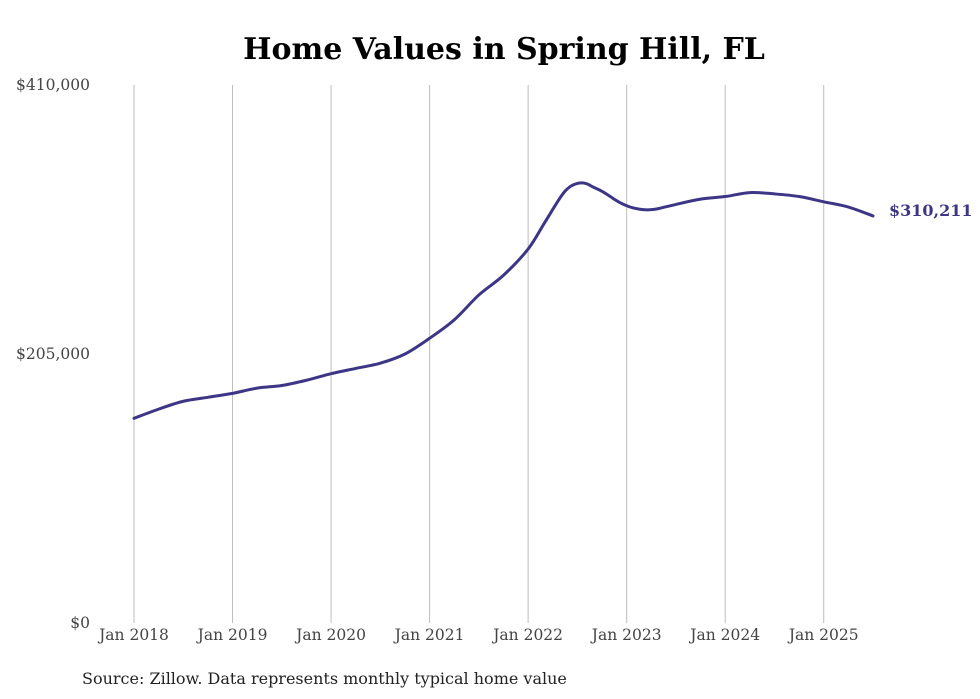 The width and height of the screenshot is (980, 699). What do you see at coordinates (823, 635) in the screenshot?
I see `x-tick-label: Jan 2025` at bounding box center [823, 635].